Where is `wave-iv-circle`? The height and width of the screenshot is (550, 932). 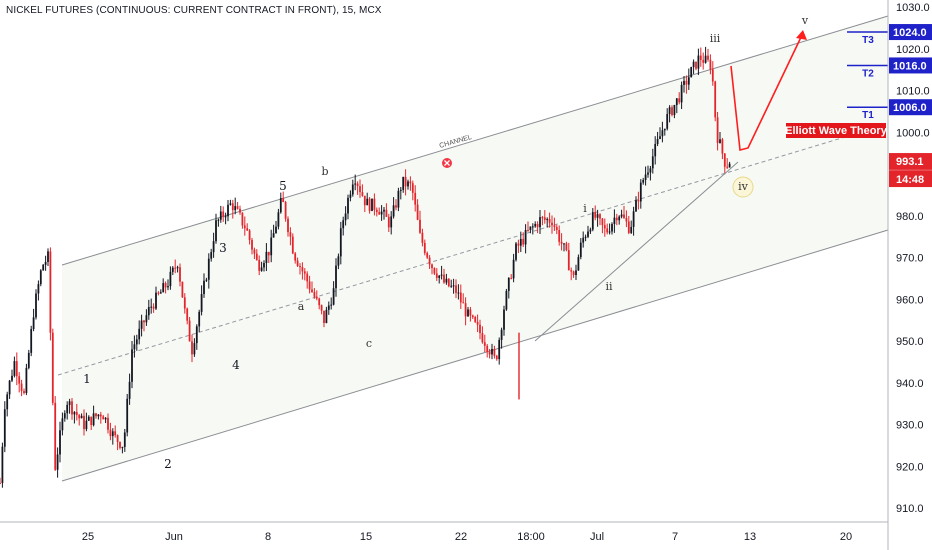 wave-iv-circle is located at coordinates (743, 187).